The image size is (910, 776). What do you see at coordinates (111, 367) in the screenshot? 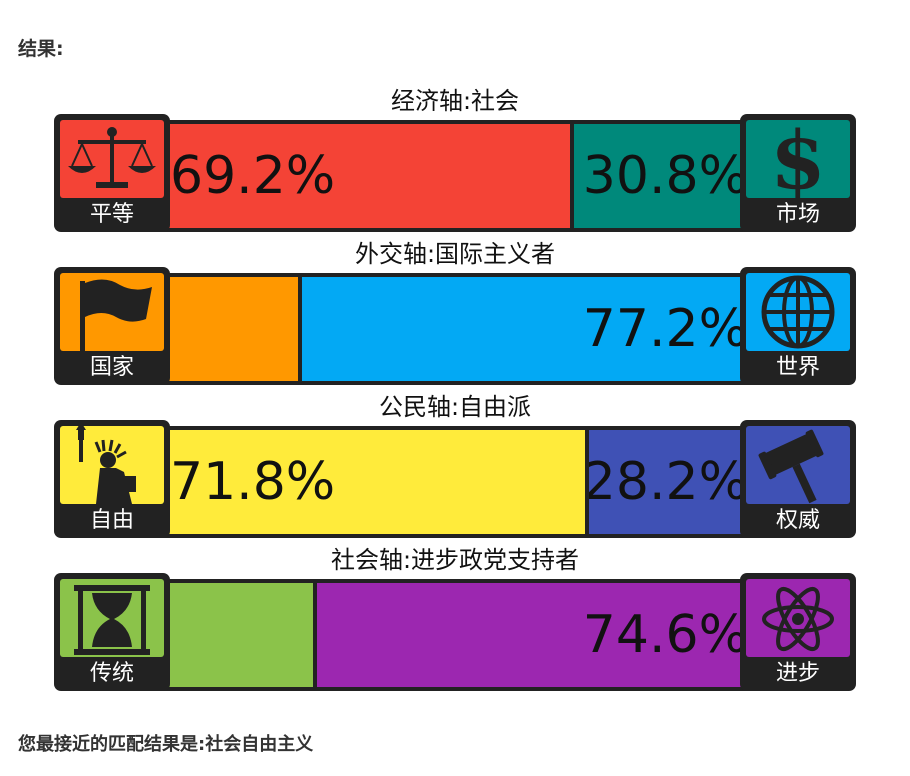
I see `icon-label: 国家` at bounding box center [111, 367].